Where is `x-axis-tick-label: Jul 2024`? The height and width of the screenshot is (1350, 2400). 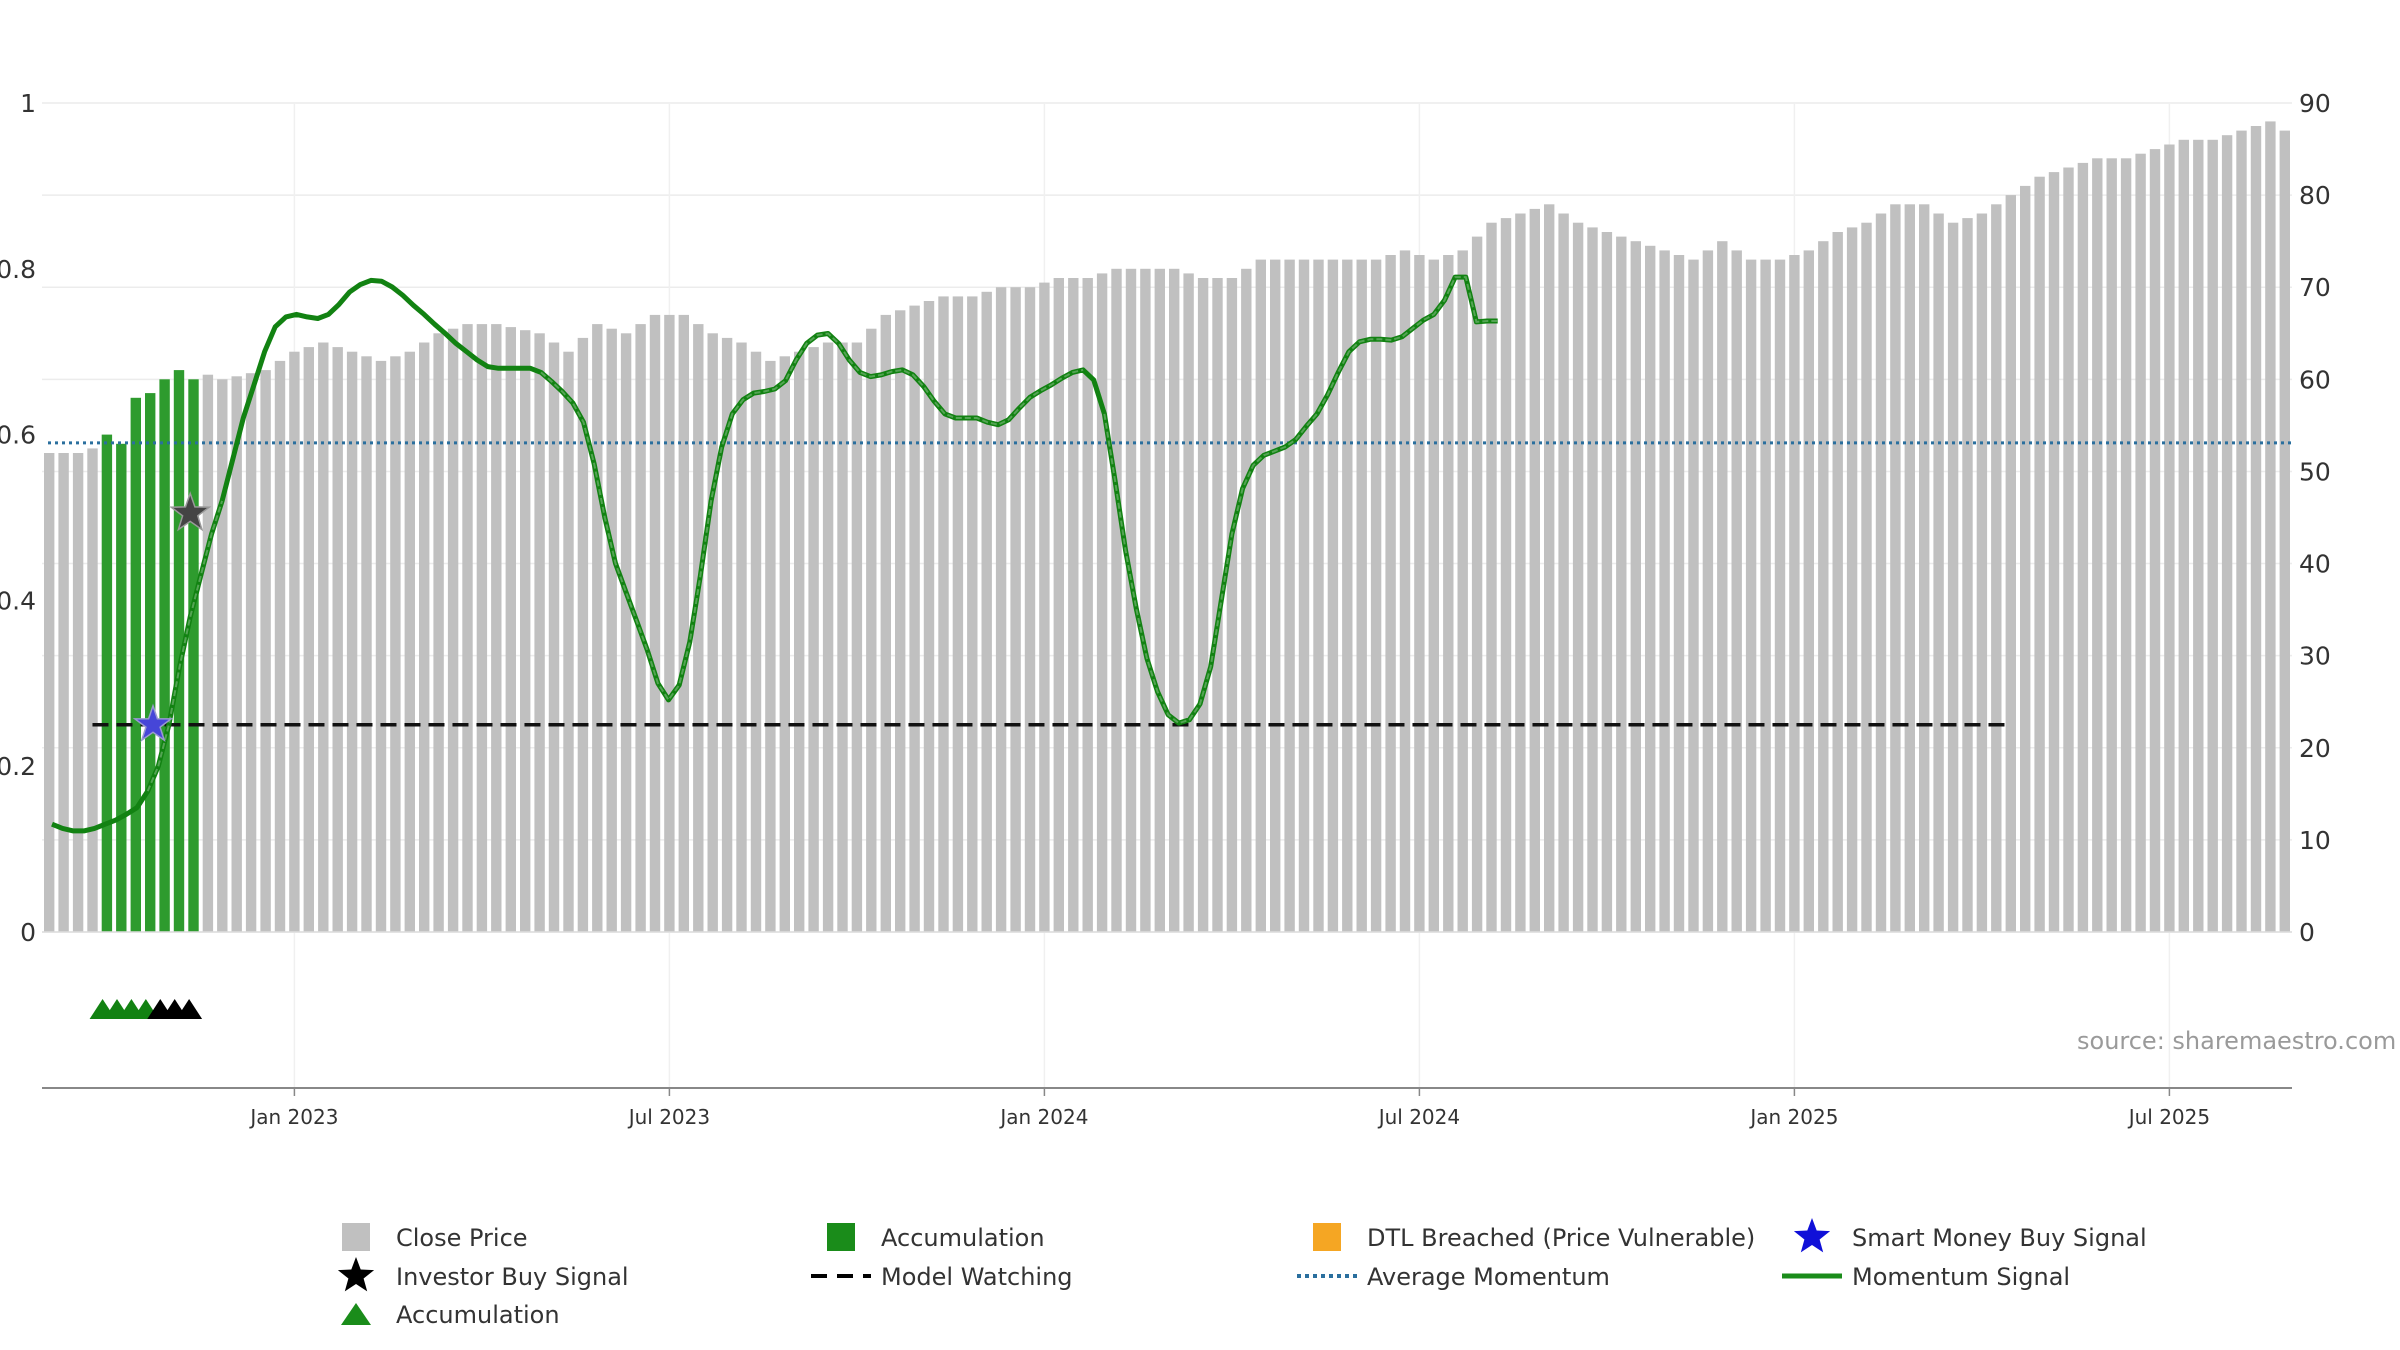 x-axis-tick-label: Jul 2024 is located at coordinates (1418, 1117).